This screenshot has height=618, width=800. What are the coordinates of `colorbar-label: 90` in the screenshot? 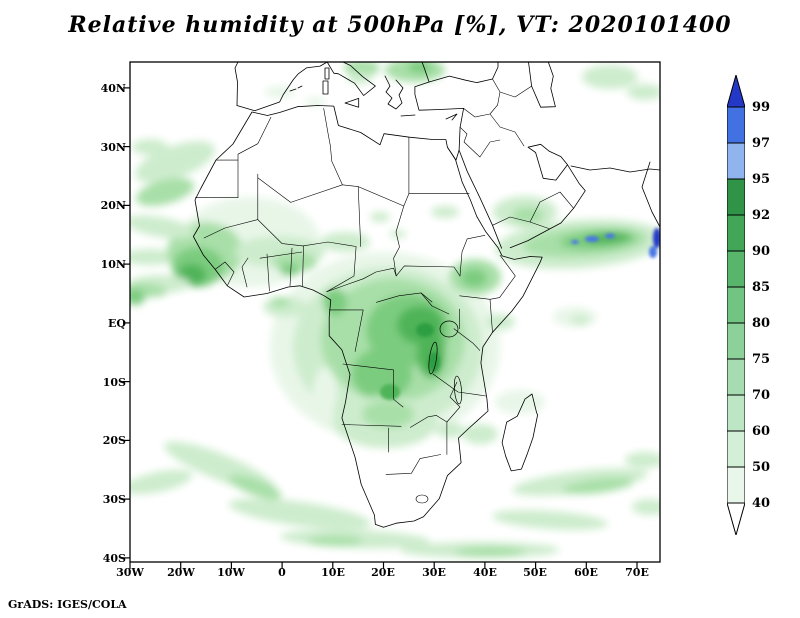 It's located at (761, 251).